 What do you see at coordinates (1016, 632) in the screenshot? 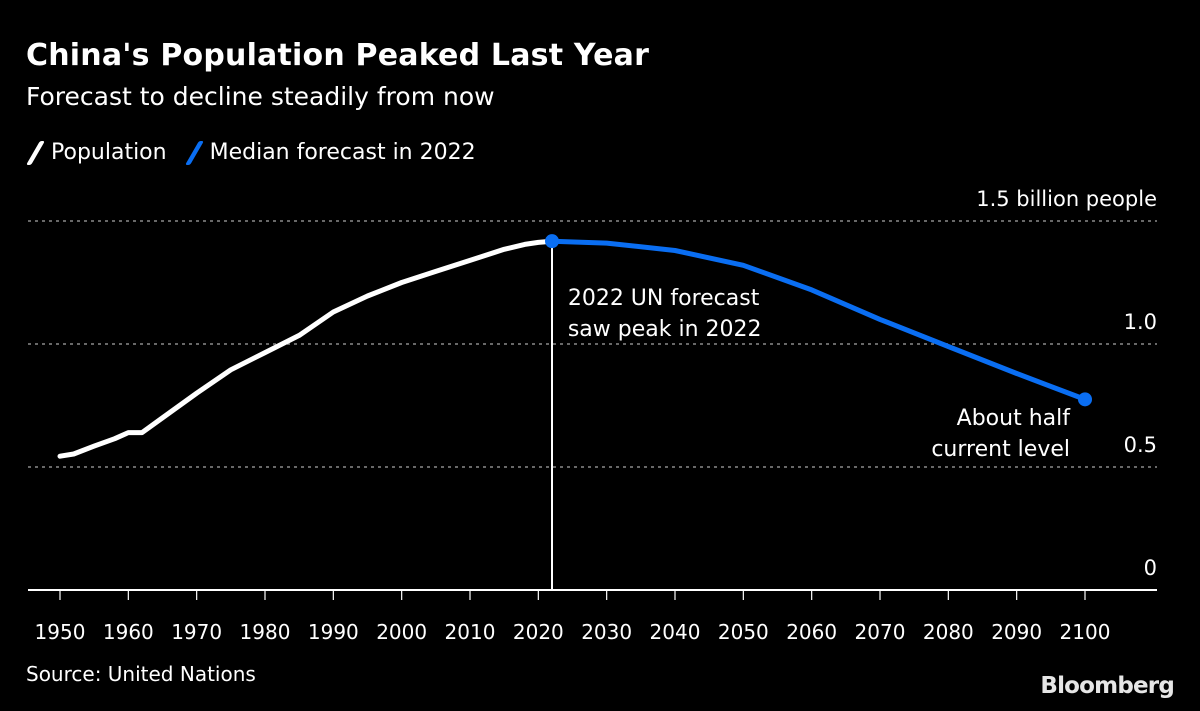
I see `x-tick-label: 2090` at bounding box center [1016, 632].